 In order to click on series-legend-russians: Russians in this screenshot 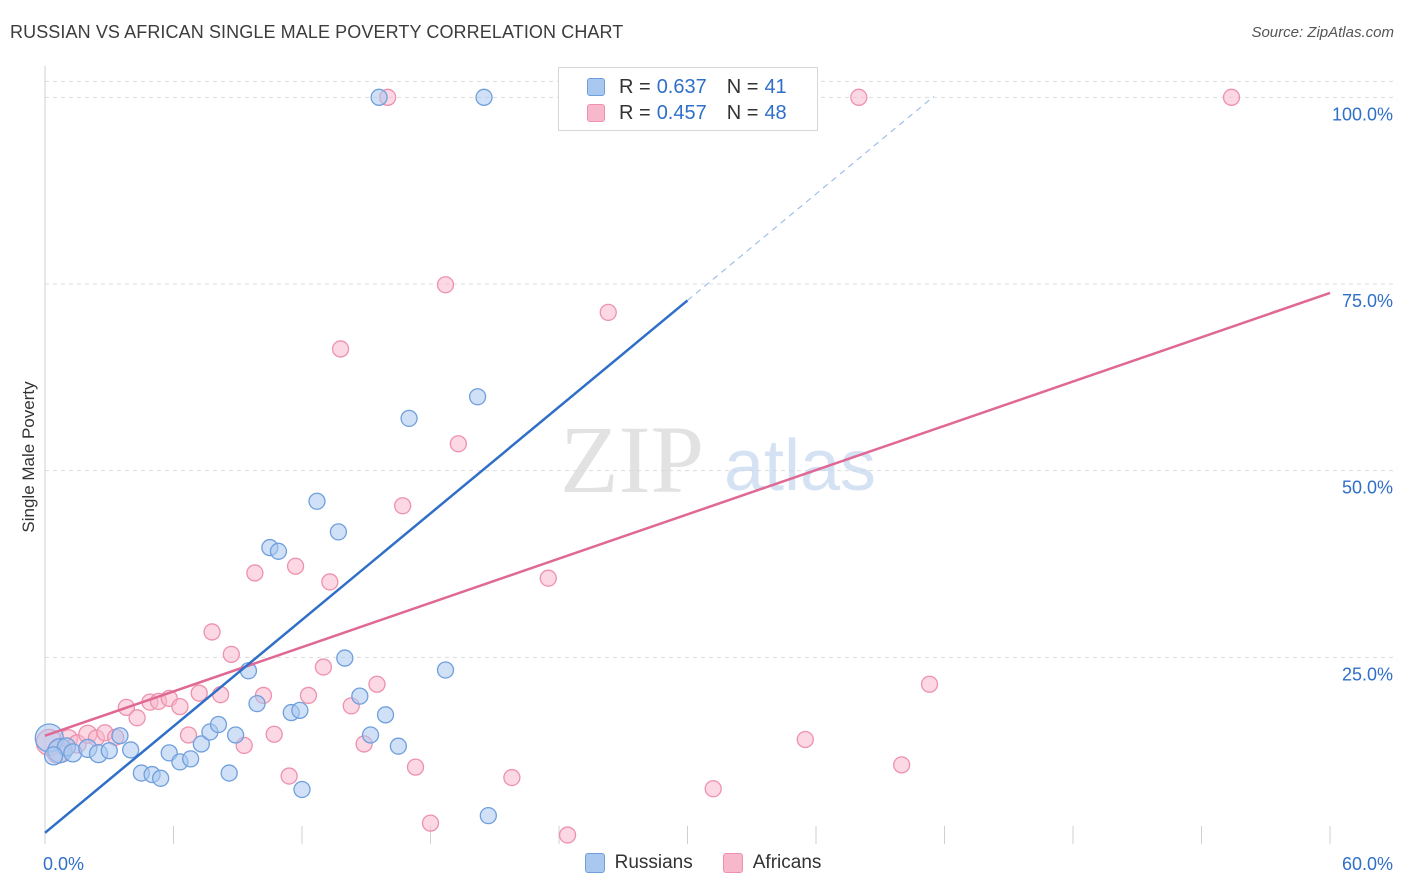, I will do `click(638, 863)`.